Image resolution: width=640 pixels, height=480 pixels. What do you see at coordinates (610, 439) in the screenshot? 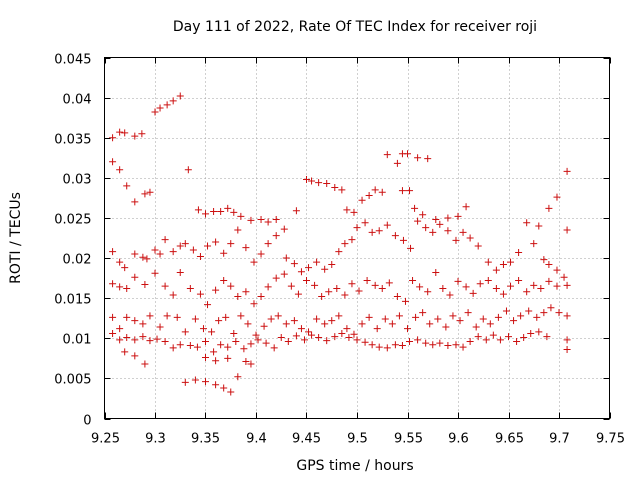
I see `x-tick-label: 9.75` at bounding box center [610, 439].